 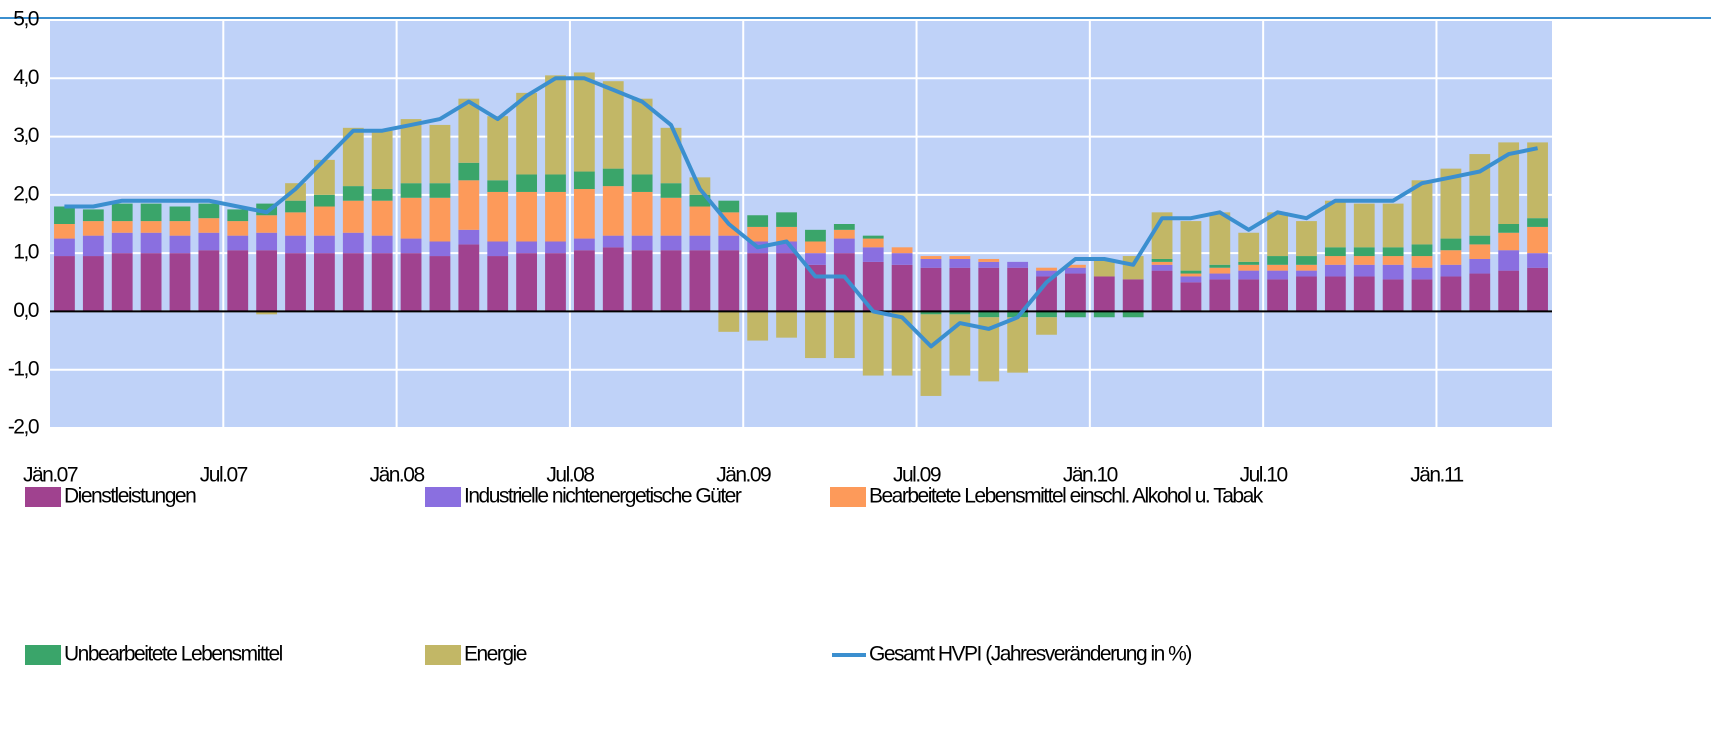 What do you see at coordinates (917, 475) in the screenshot?
I see `x-tick-label: Jul.09` at bounding box center [917, 475].